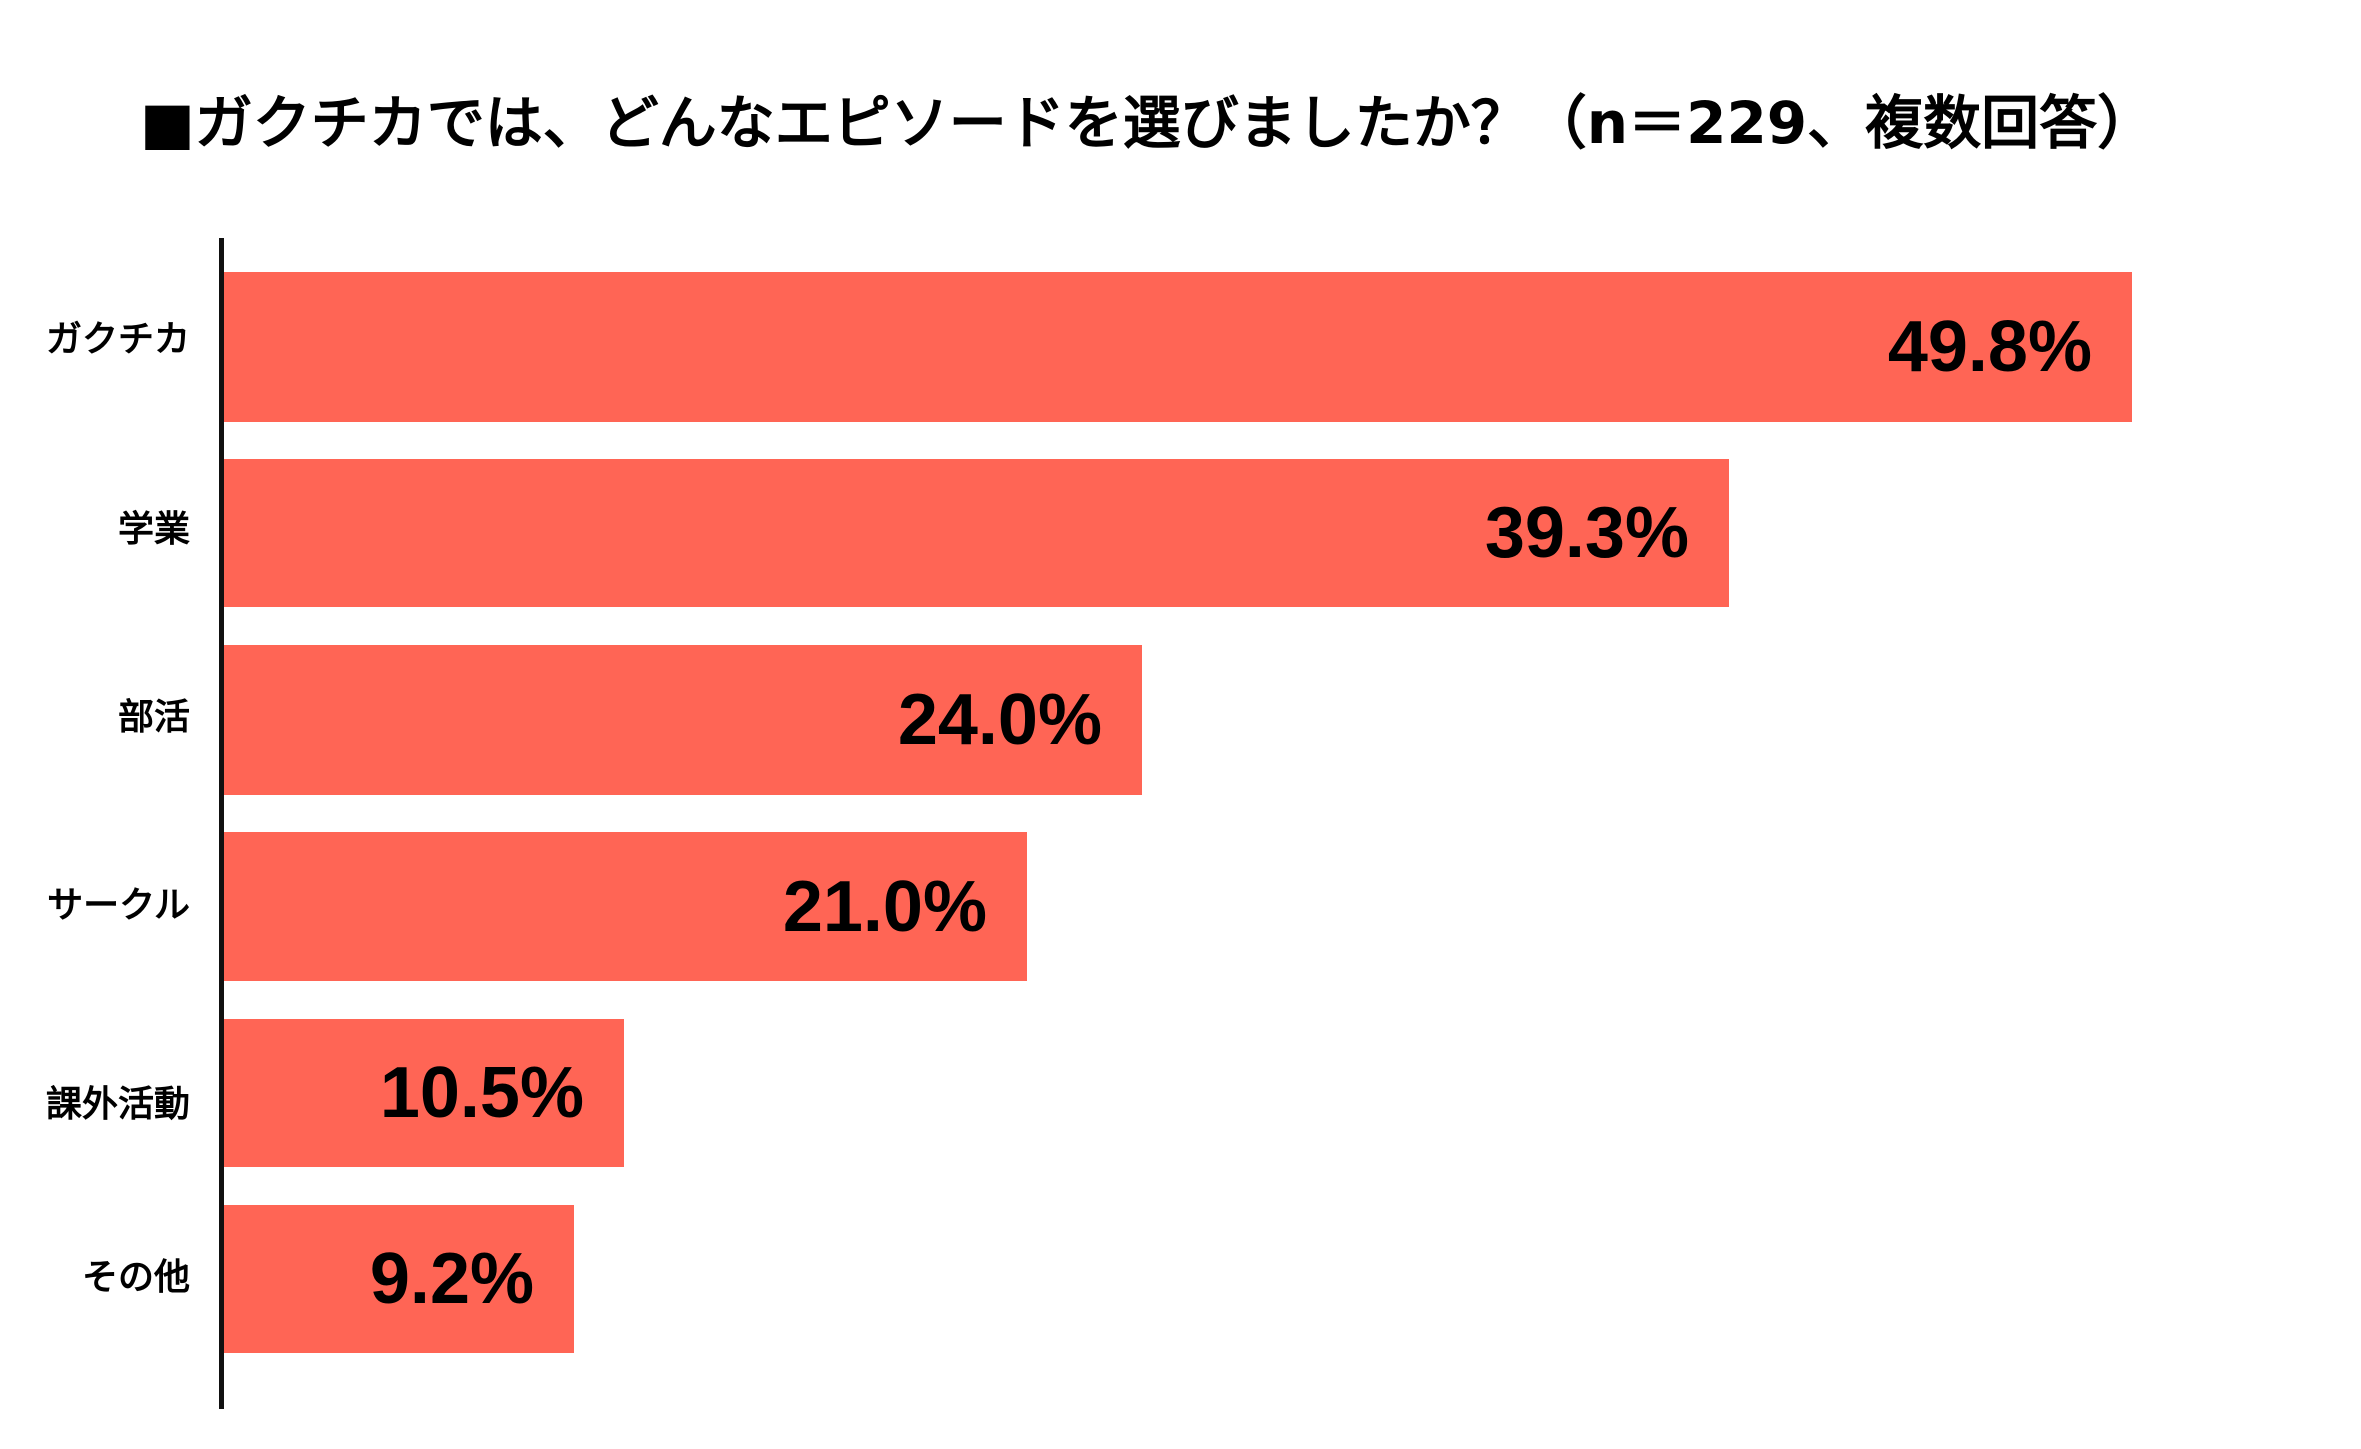  Describe the element at coordinates (999, 720) in the screenshot. I see `value-label: 24.0%` at that location.